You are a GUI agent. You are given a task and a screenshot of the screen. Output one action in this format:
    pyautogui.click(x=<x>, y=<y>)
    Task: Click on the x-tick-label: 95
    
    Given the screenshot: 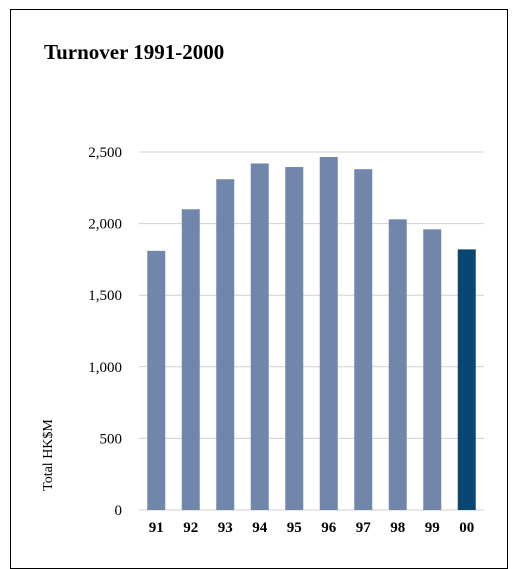 What is the action you would take?
    pyautogui.click(x=294, y=528)
    